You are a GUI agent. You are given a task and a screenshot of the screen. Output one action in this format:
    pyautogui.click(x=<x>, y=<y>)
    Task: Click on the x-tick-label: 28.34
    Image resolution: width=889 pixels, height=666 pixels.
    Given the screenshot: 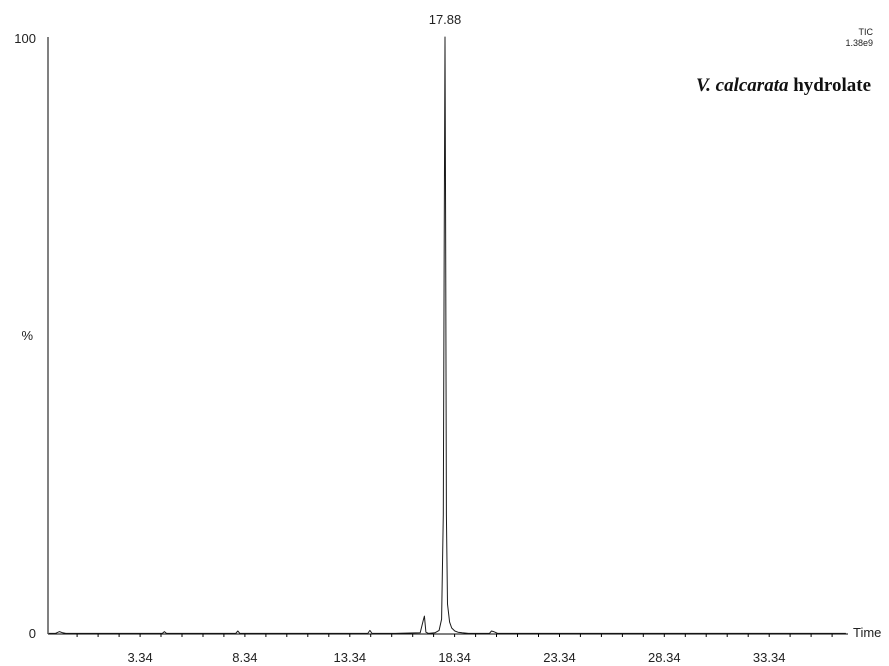 What is the action you would take?
    pyautogui.click(x=664, y=657)
    